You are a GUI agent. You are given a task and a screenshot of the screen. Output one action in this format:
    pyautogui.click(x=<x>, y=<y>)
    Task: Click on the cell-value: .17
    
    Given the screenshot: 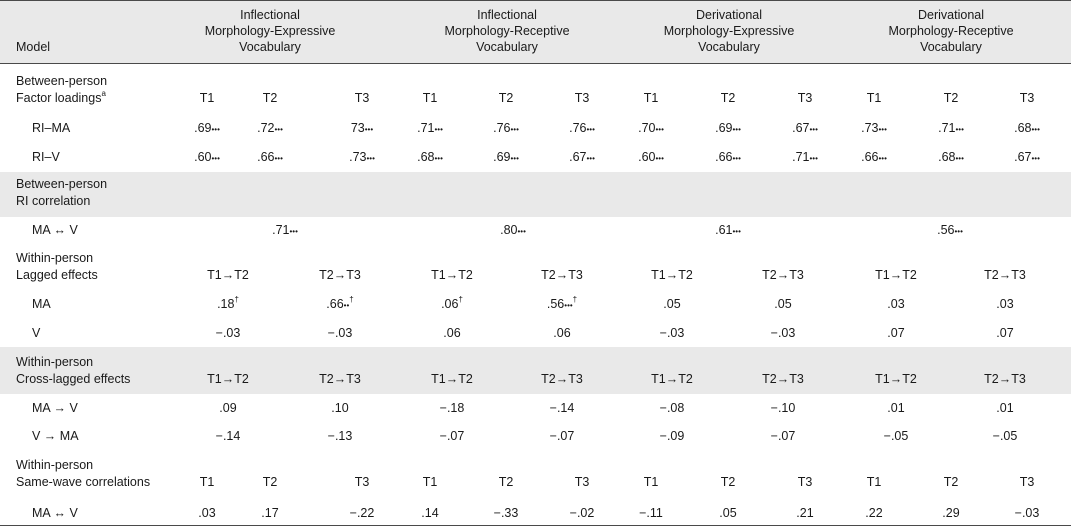 What is the action you would take?
    pyautogui.click(x=270, y=513)
    